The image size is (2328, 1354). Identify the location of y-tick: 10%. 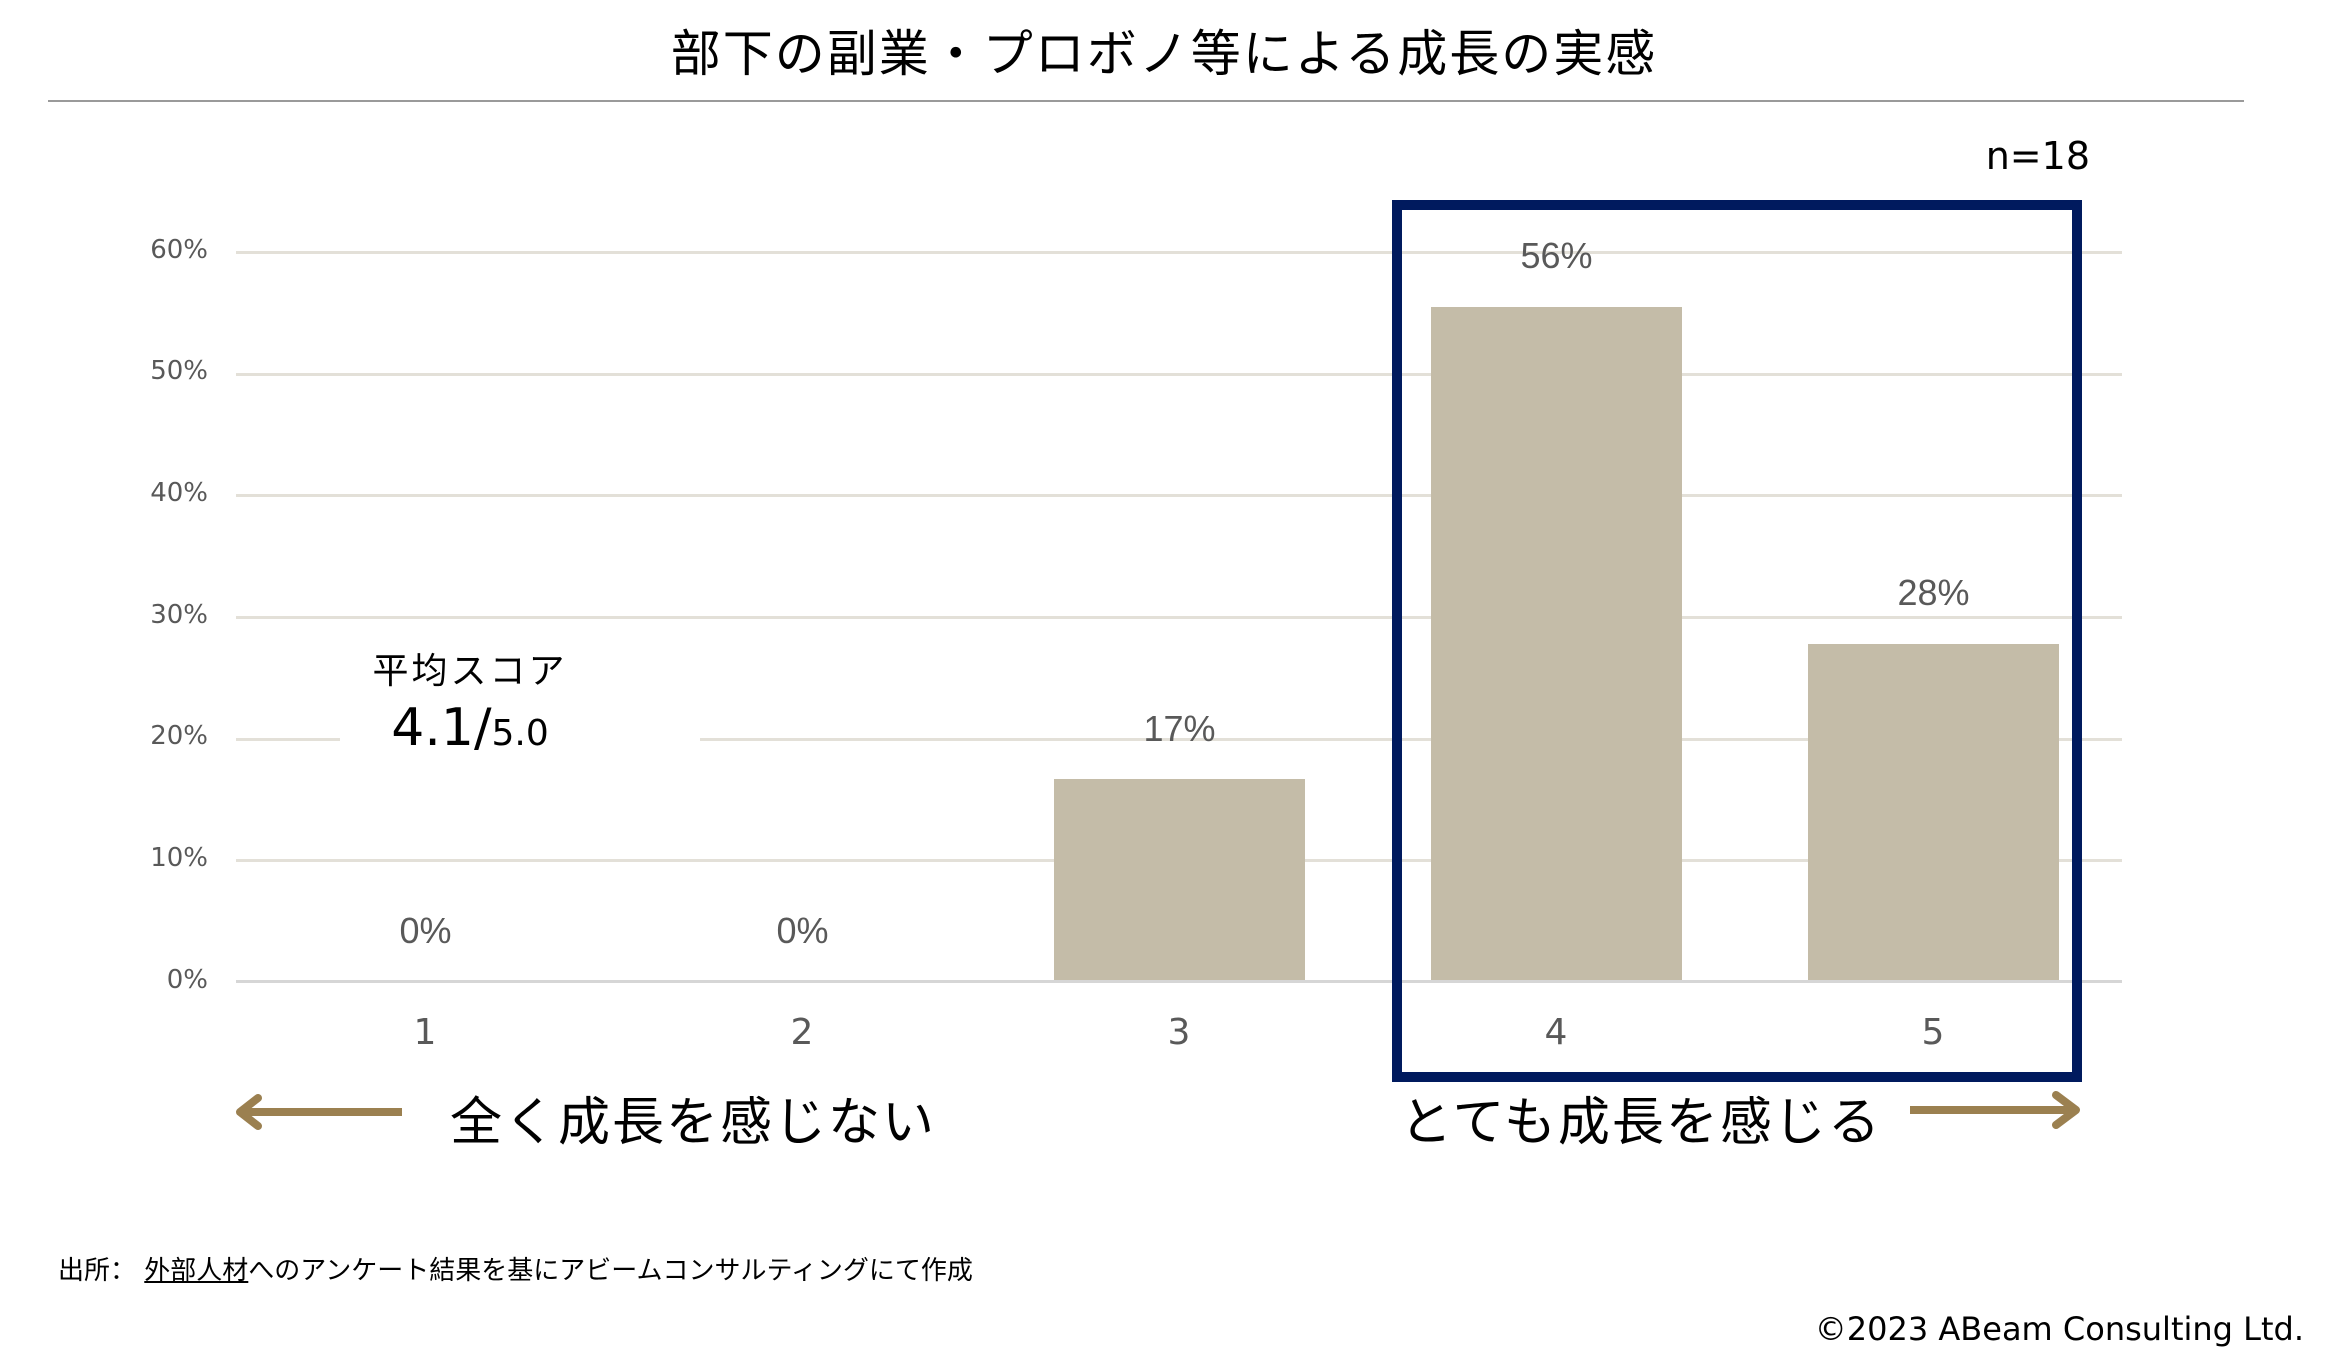
(179, 858).